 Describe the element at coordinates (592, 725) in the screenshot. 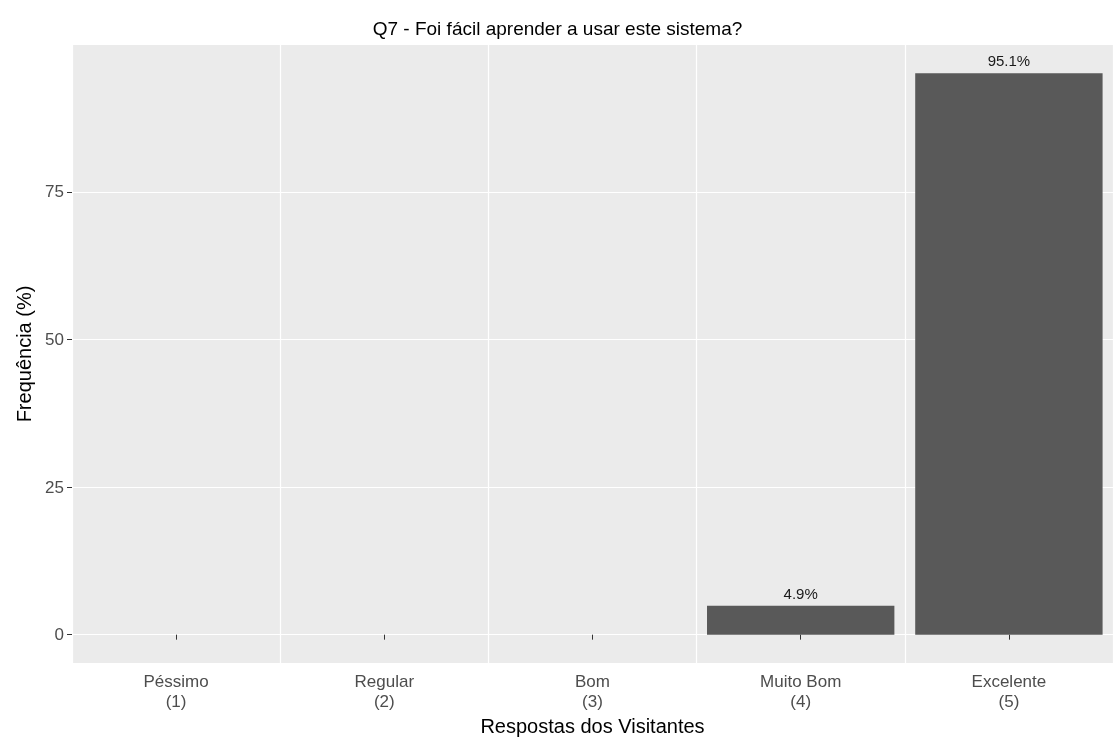

I see `x-axis-title: Respostas dos Visitantes` at that location.